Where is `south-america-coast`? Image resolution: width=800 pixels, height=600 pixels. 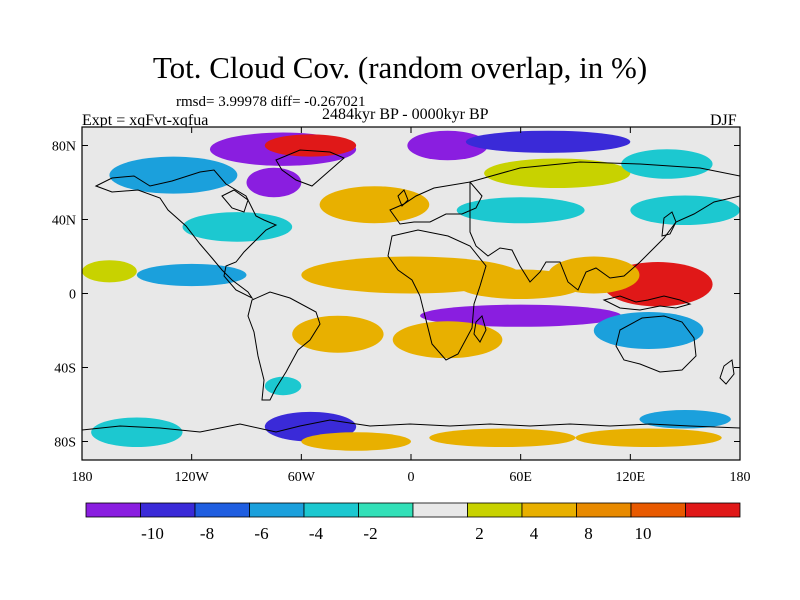 south-america-coast is located at coordinates (284, 346).